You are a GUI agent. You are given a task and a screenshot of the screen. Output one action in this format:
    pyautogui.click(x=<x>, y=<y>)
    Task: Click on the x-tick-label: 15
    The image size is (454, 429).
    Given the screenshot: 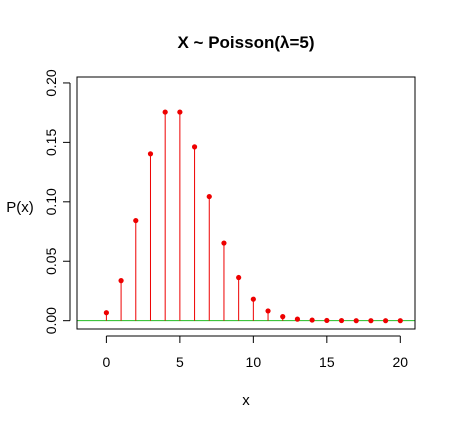 What is the action you would take?
    pyautogui.click(x=327, y=362)
    